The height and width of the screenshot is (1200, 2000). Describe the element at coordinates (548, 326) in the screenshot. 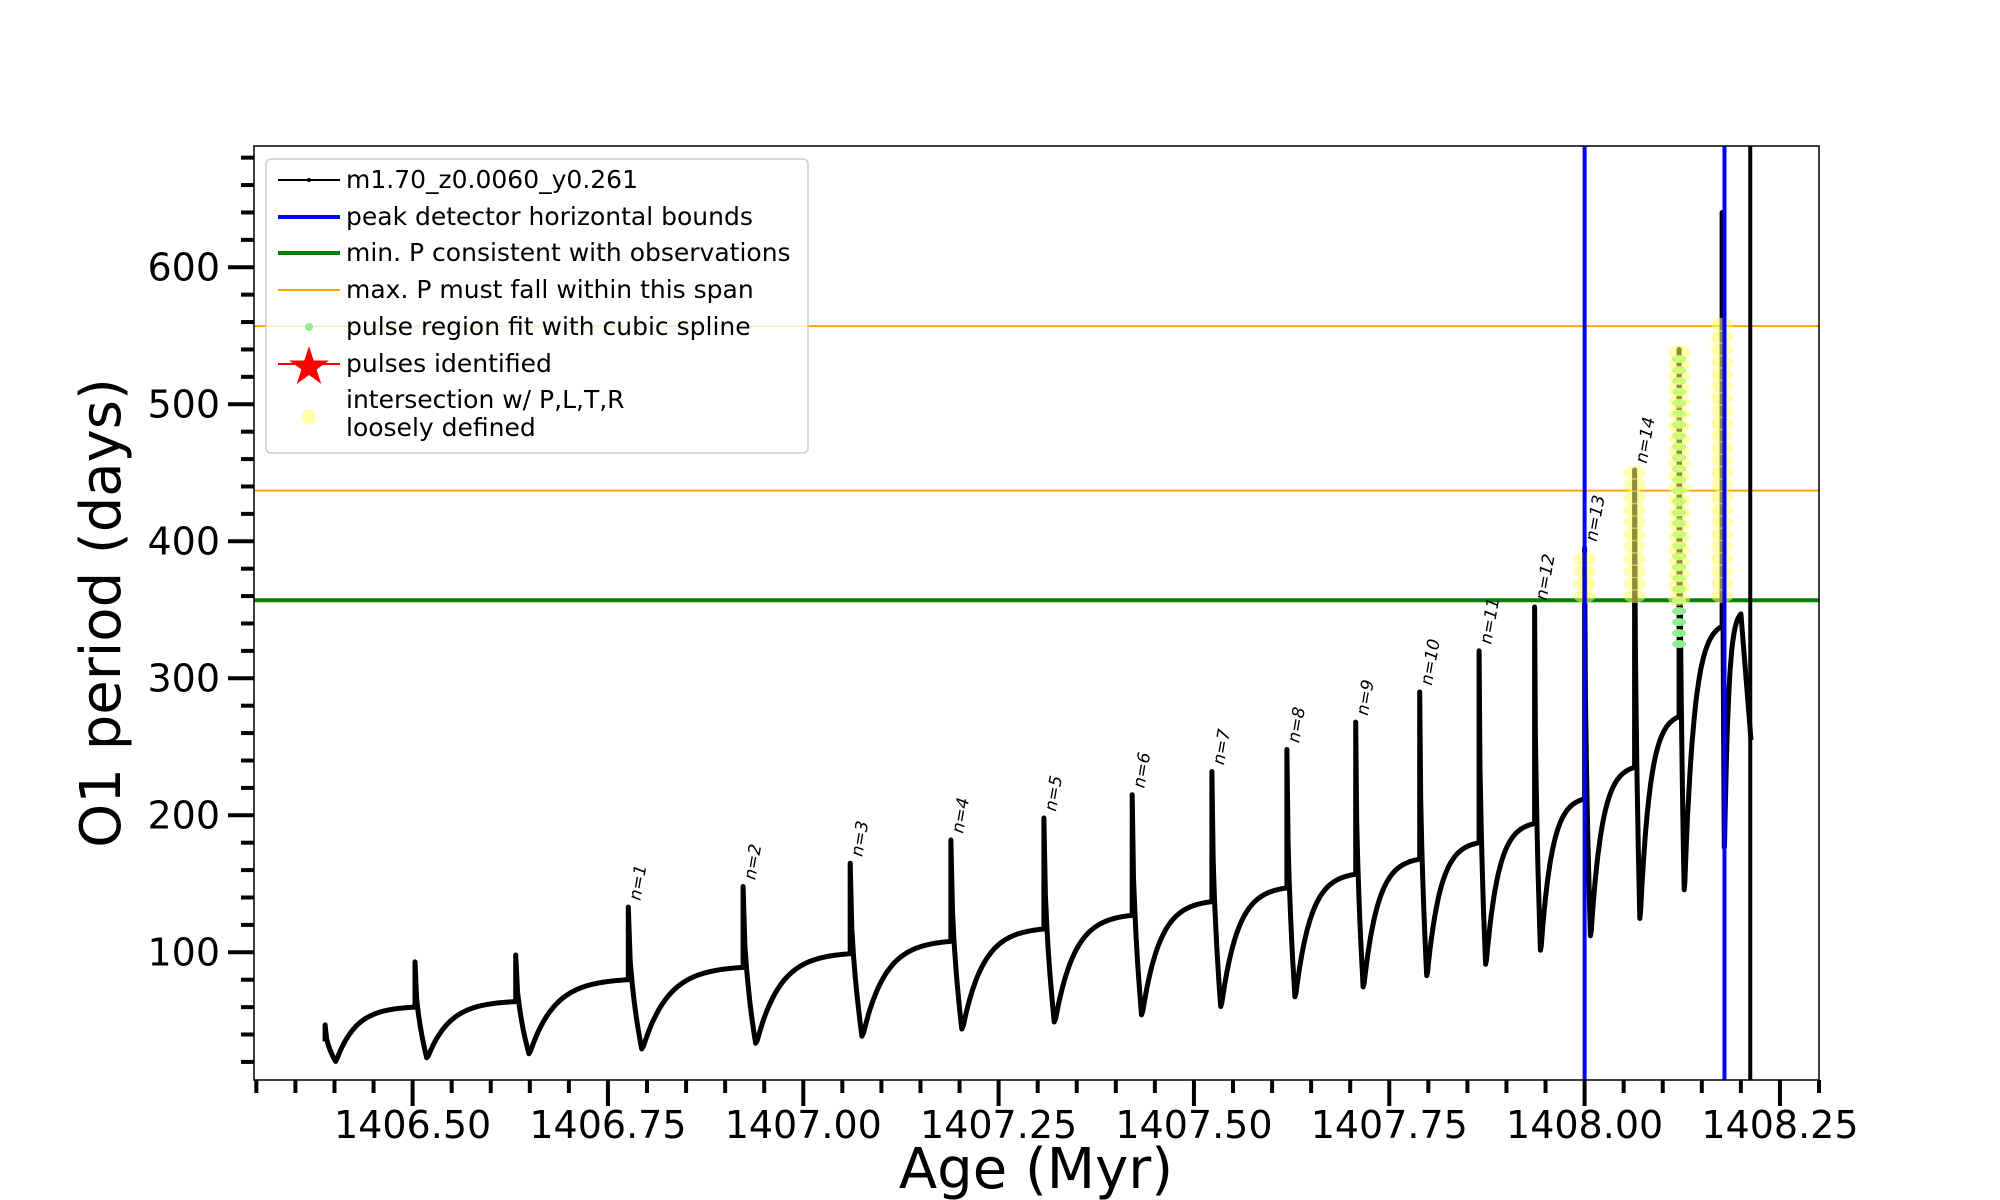

I see `legend-label: pulse region fit with cubic spline` at that location.